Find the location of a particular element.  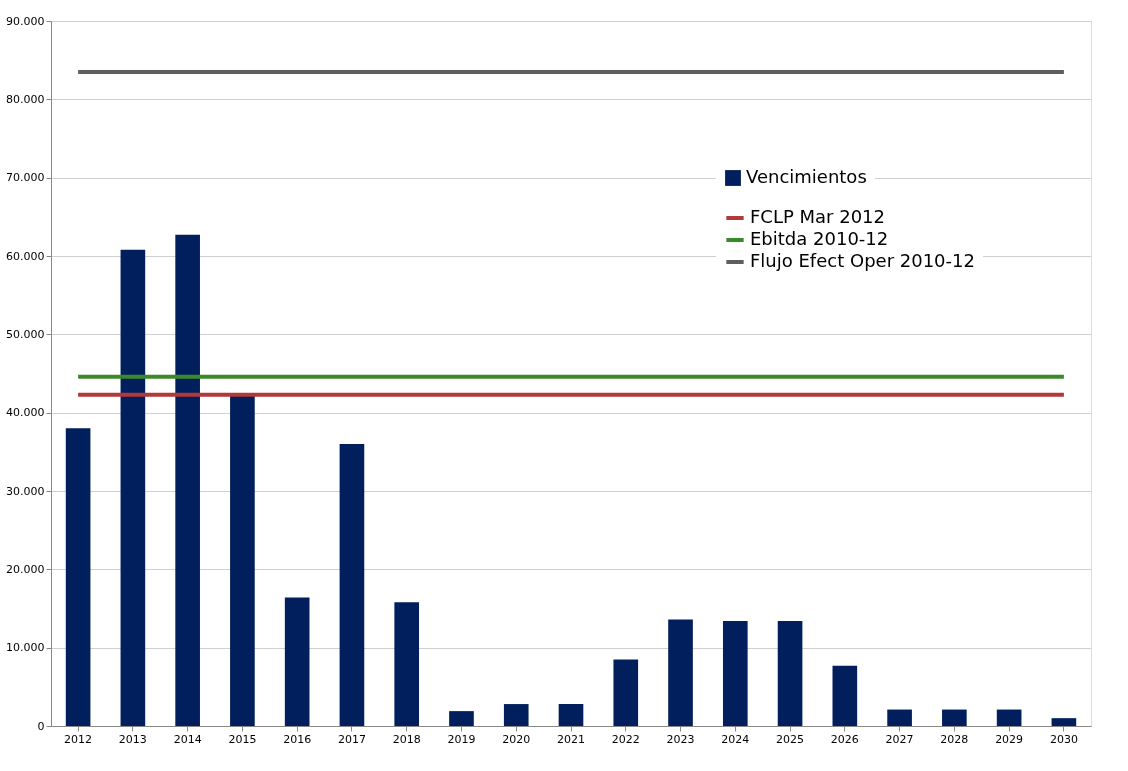

x-tick-label: 2018 is located at coordinates (406, 739).